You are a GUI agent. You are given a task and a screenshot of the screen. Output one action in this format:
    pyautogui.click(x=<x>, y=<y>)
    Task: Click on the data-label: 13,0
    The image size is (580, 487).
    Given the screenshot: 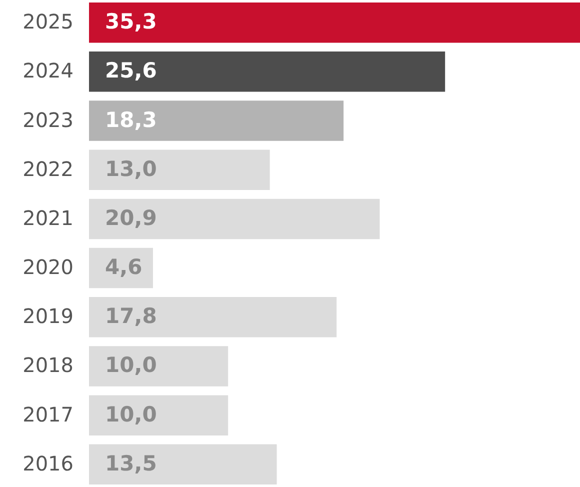 What is the action you would take?
    pyautogui.click(x=131, y=168)
    